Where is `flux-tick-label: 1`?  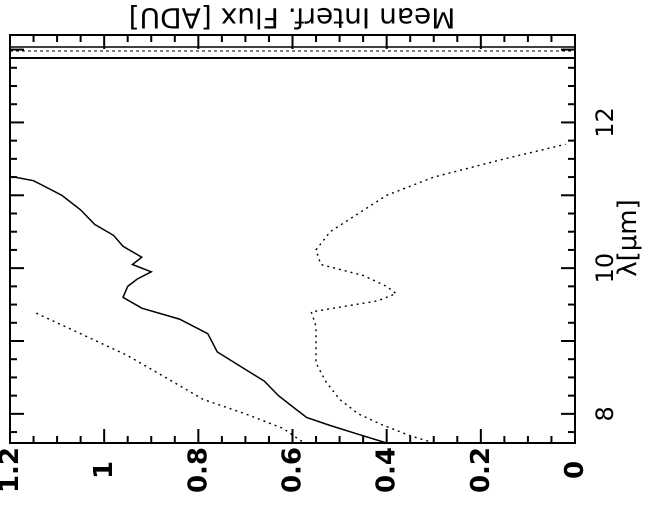 flux-tick-label: 1 is located at coordinates (104, 470).